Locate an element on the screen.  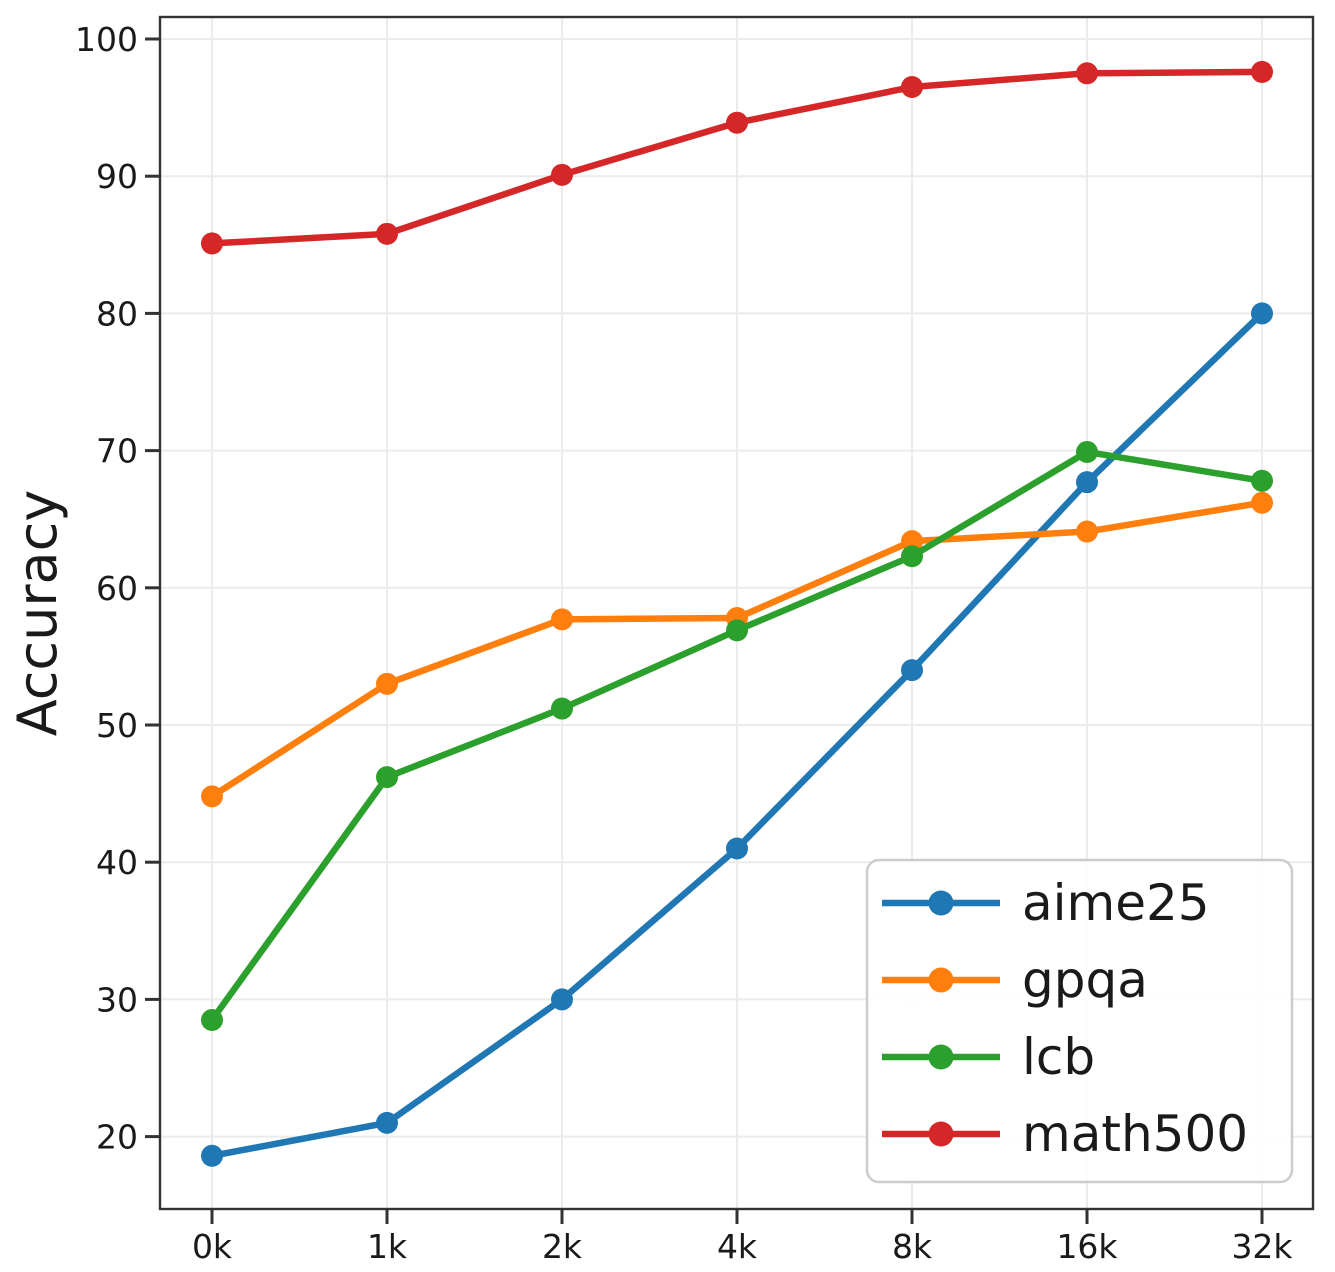
data-point-aime25-2k is located at coordinates (562, 999).